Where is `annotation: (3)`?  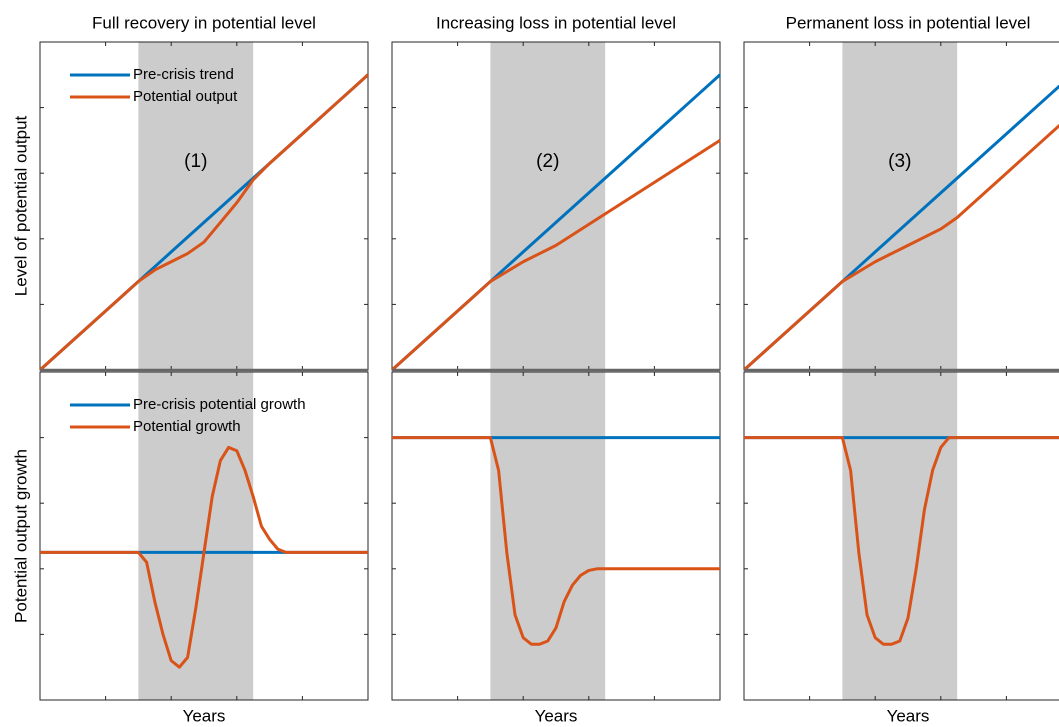
annotation: (3) is located at coordinates (899, 161).